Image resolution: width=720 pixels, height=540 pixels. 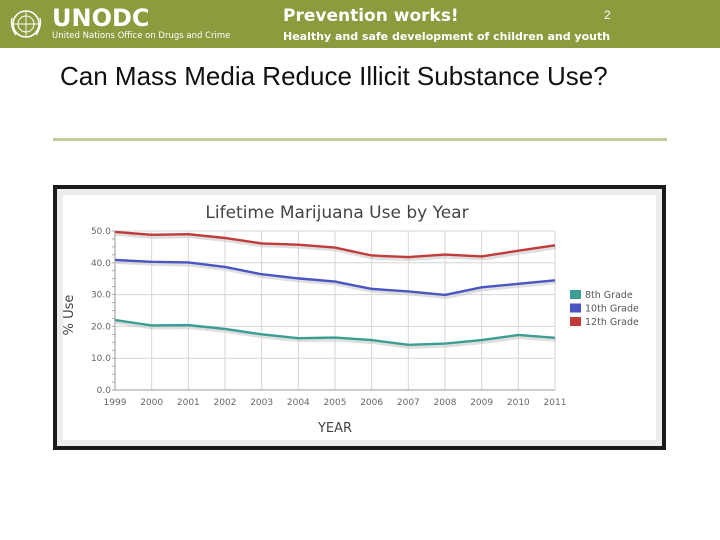 What do you see at coordinates (101, 359) in the screenshot?
I see `y-tick-label: 10.0` at bounding box center [101, 359].